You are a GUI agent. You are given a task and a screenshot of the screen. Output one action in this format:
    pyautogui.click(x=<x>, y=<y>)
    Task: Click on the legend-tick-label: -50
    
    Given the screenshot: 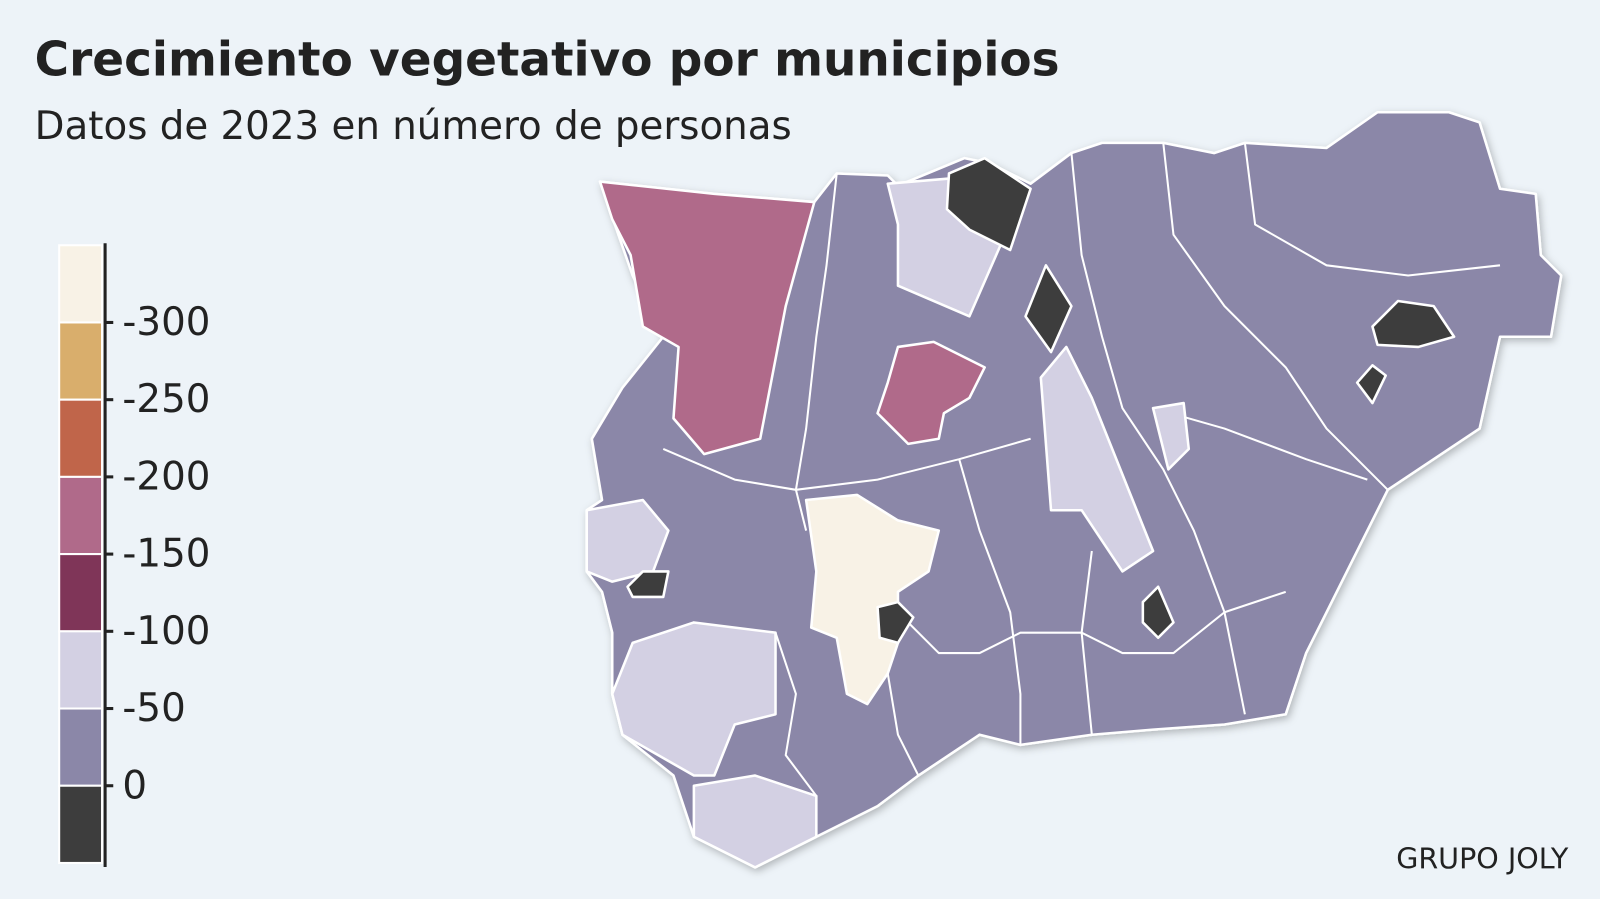 What is the action you would take?
    pyautogui.click(x=153, y=708)
    